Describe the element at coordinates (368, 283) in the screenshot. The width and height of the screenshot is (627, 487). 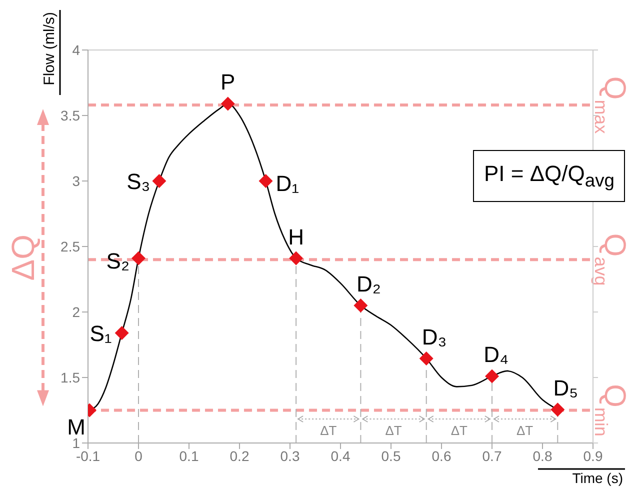
I see `annotation: D₂` at that location.